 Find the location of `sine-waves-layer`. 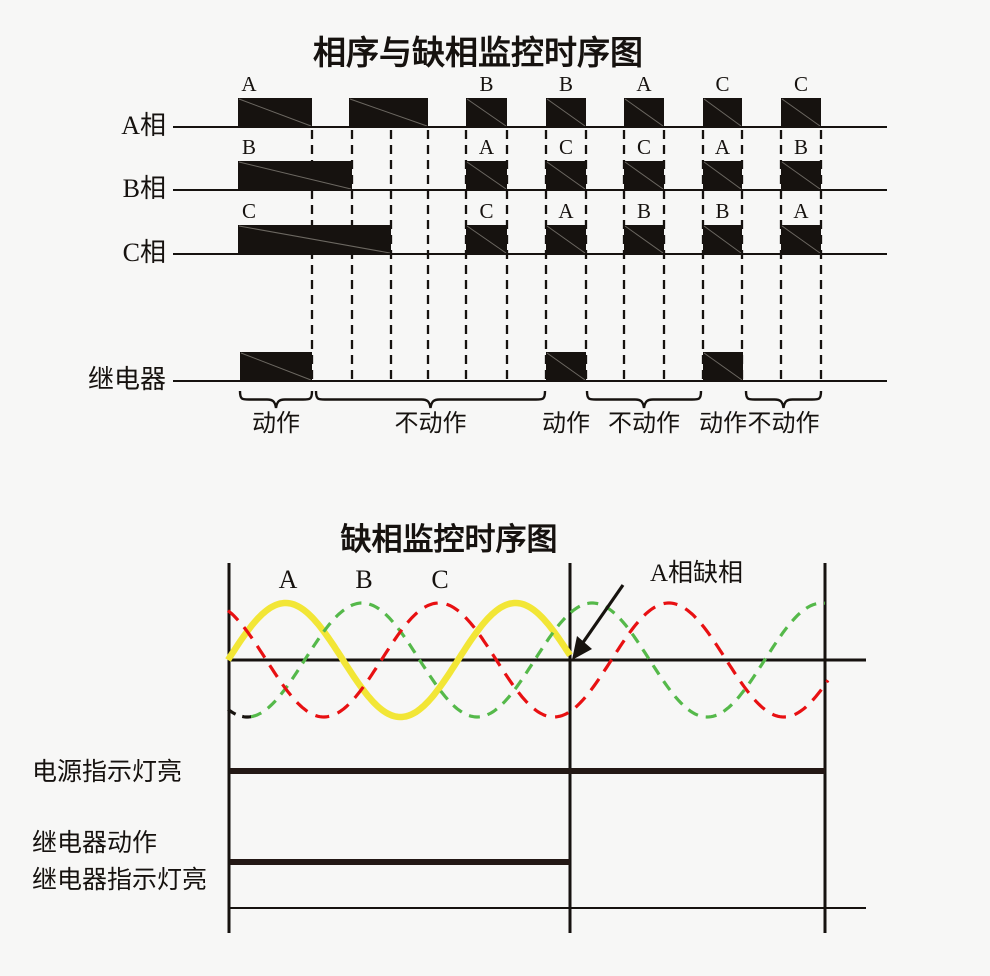

sine-waves-layer is located at coordinates (527, 660).